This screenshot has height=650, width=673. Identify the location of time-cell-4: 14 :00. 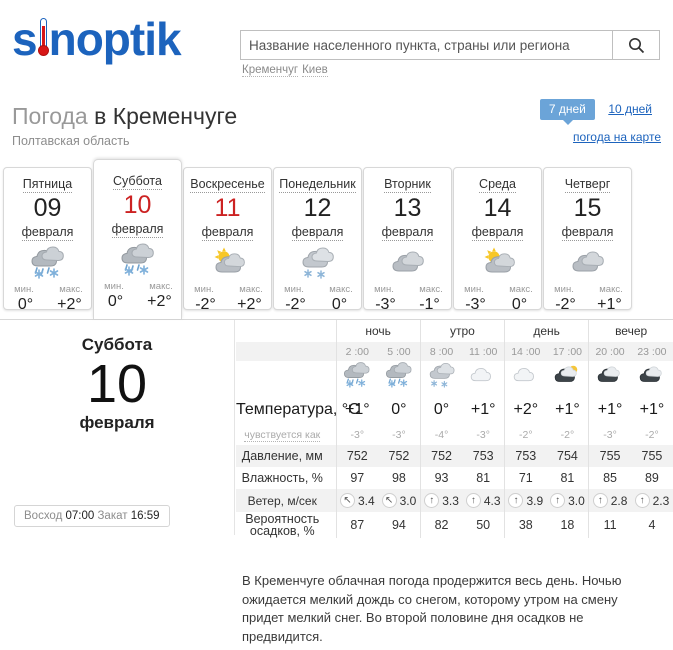
(525, 351).